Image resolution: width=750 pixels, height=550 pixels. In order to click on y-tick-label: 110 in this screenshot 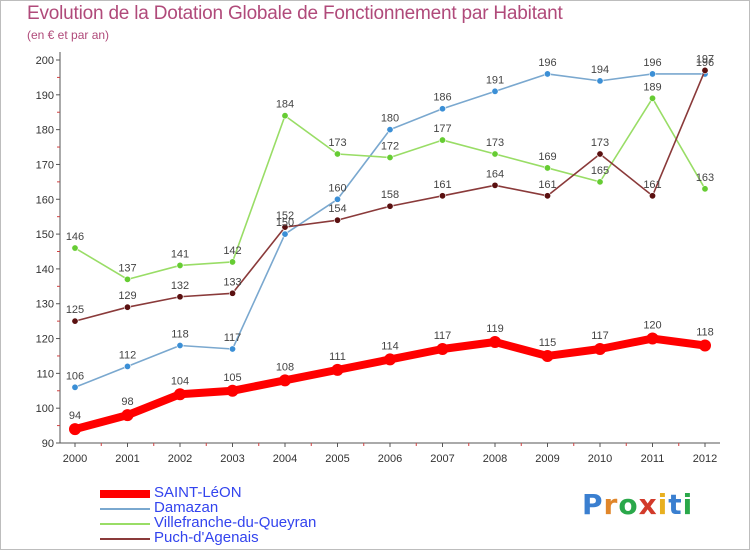, I will do `click(45, 374)`.